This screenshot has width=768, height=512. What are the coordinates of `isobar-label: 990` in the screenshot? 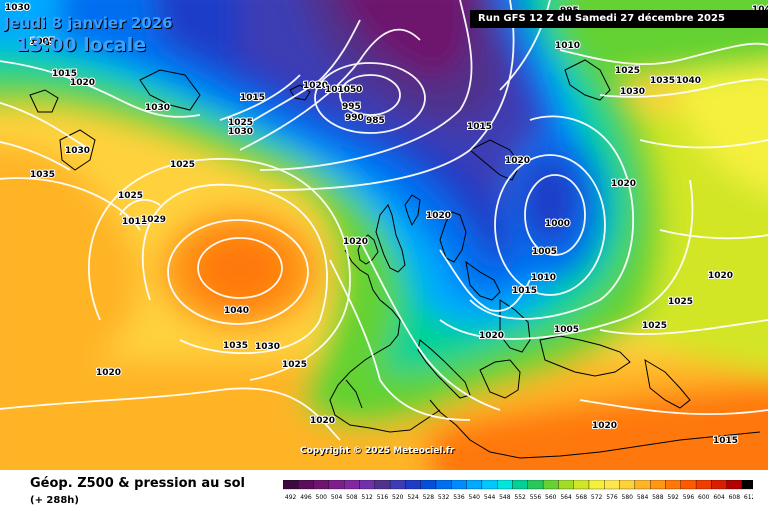 It's located at (354, 118).